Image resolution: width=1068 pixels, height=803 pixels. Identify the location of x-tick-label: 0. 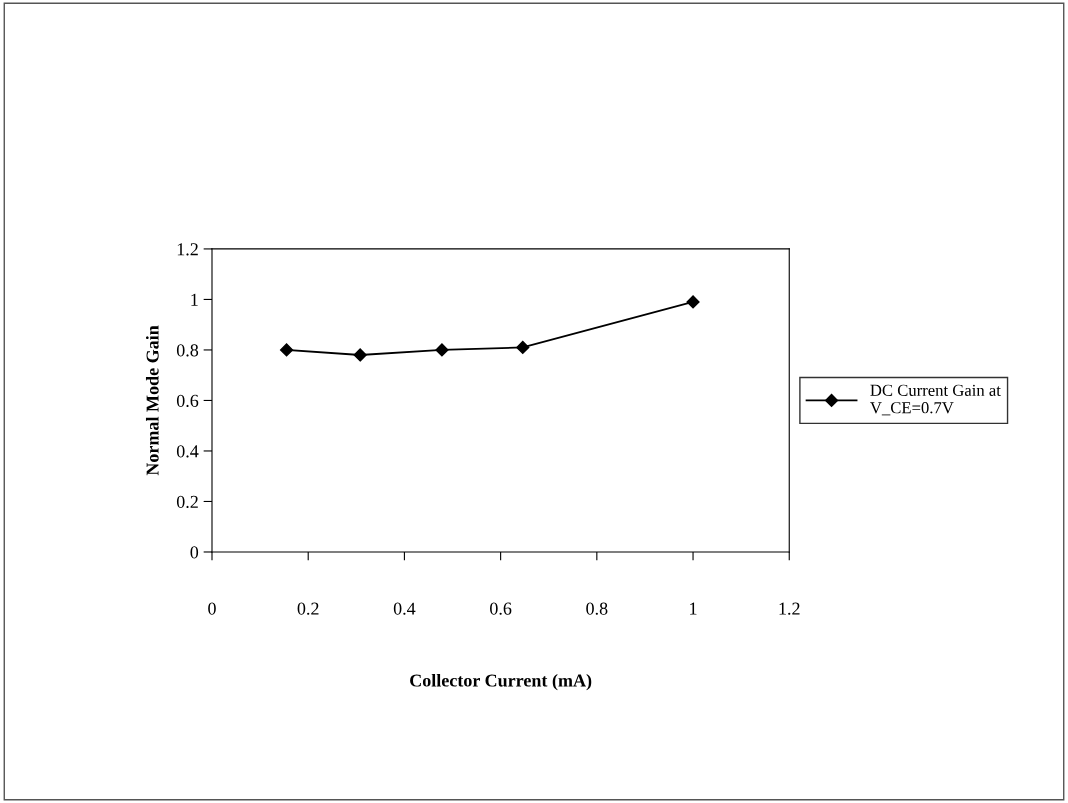
(212, 608).